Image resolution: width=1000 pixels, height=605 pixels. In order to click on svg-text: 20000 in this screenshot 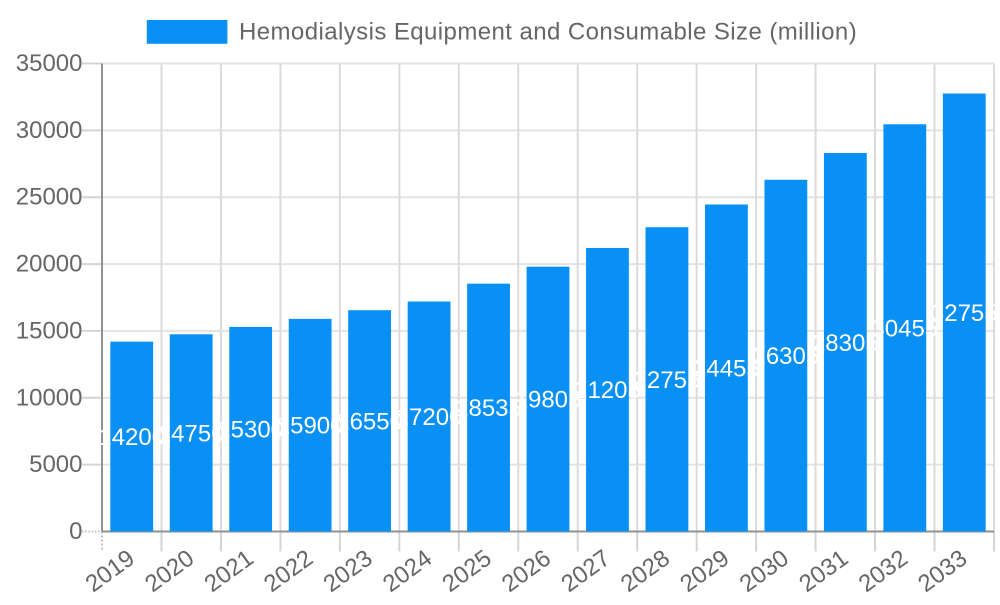, I will do `click(49, 264)`.